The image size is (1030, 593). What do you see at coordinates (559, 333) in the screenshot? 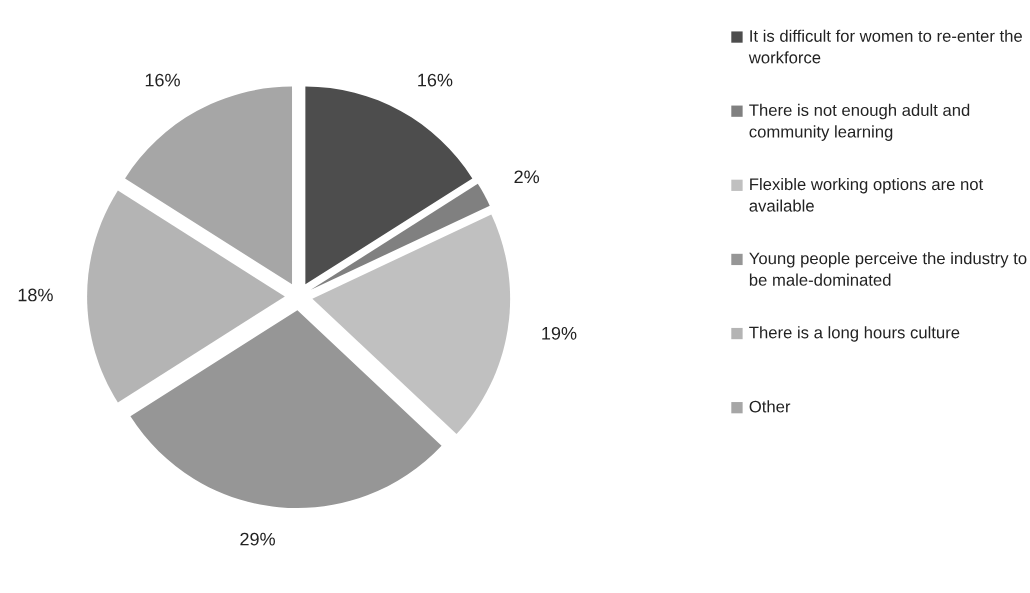
I see `data-label: 19%` at bounding box center [559, 333].